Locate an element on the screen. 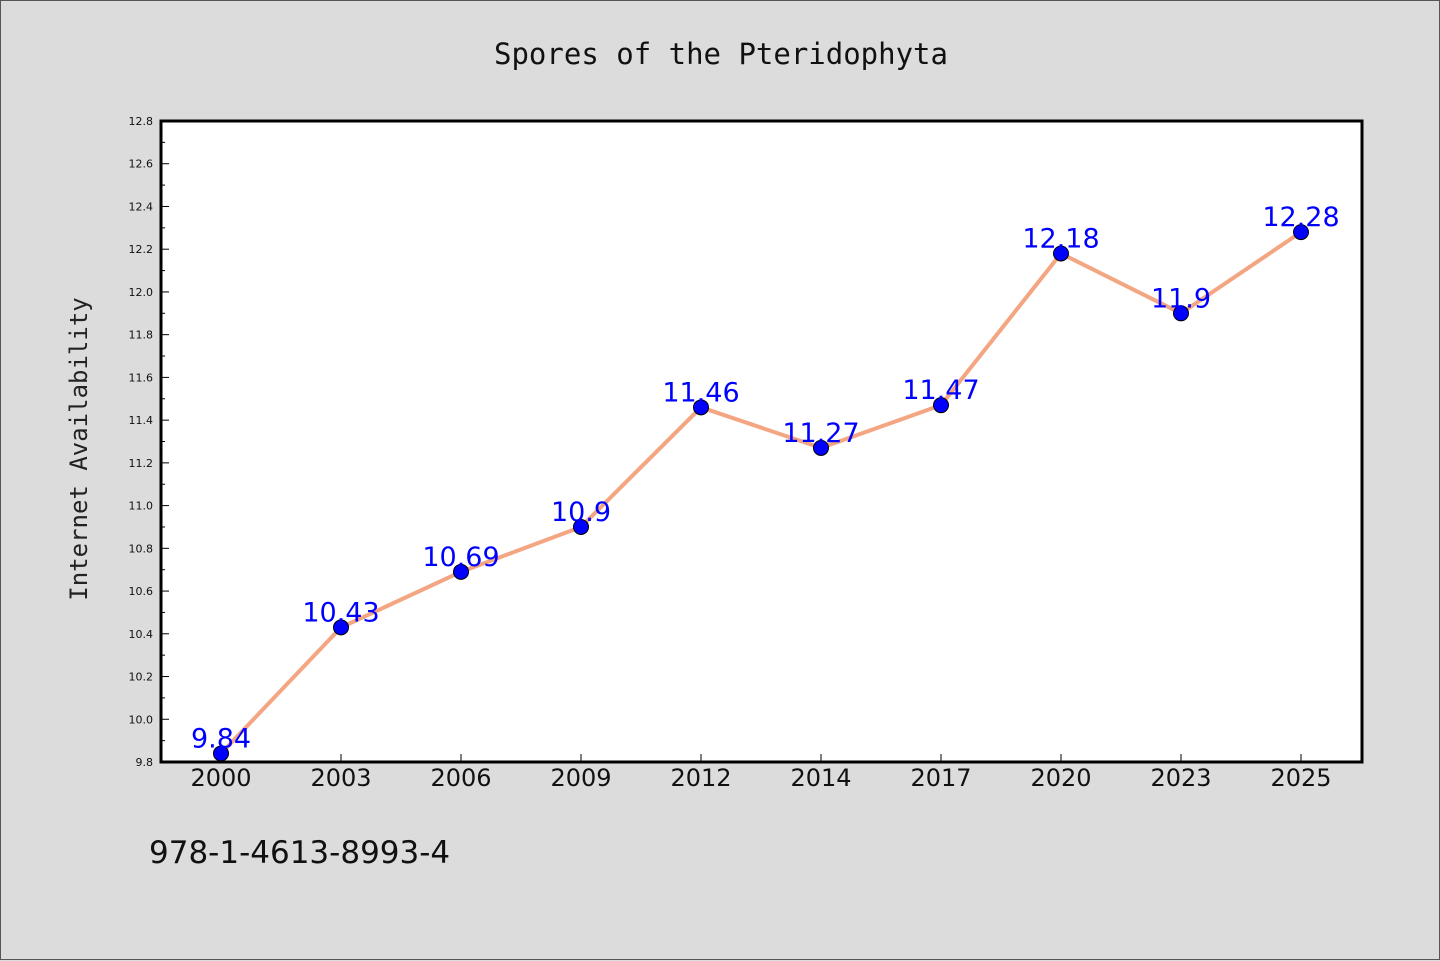 This screenshot has height=961, width=1440. y-tick-label: 10.2 is located at coordinates (141, 677).